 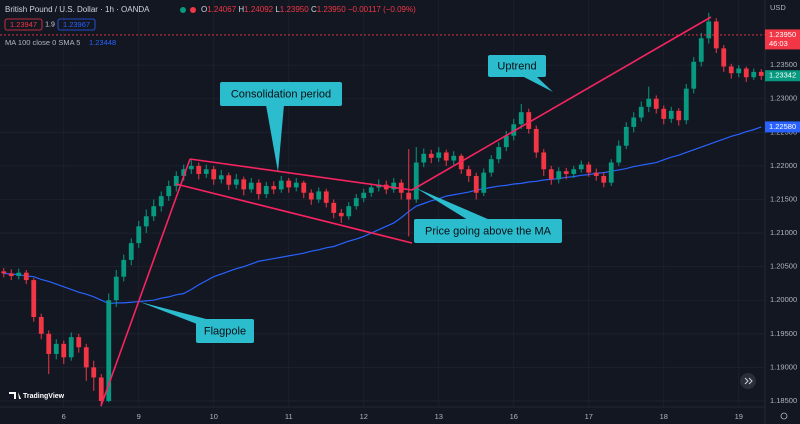 What do you see at coordinates (139, 416) in the screenshot?
I see `x-tick-label: 9` at bounding box center [139, 416].